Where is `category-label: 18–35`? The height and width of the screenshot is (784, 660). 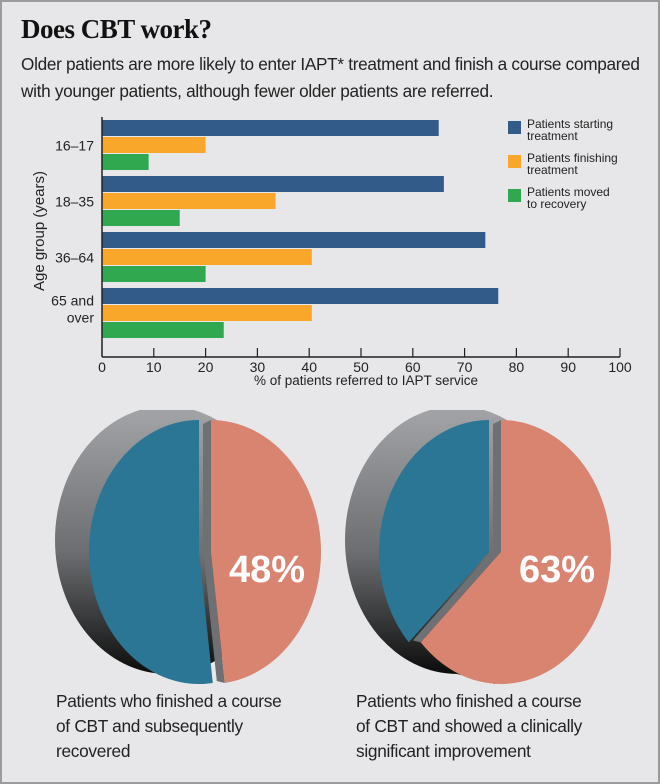
category-label: 18–35 is located at coordinates (74, 202).